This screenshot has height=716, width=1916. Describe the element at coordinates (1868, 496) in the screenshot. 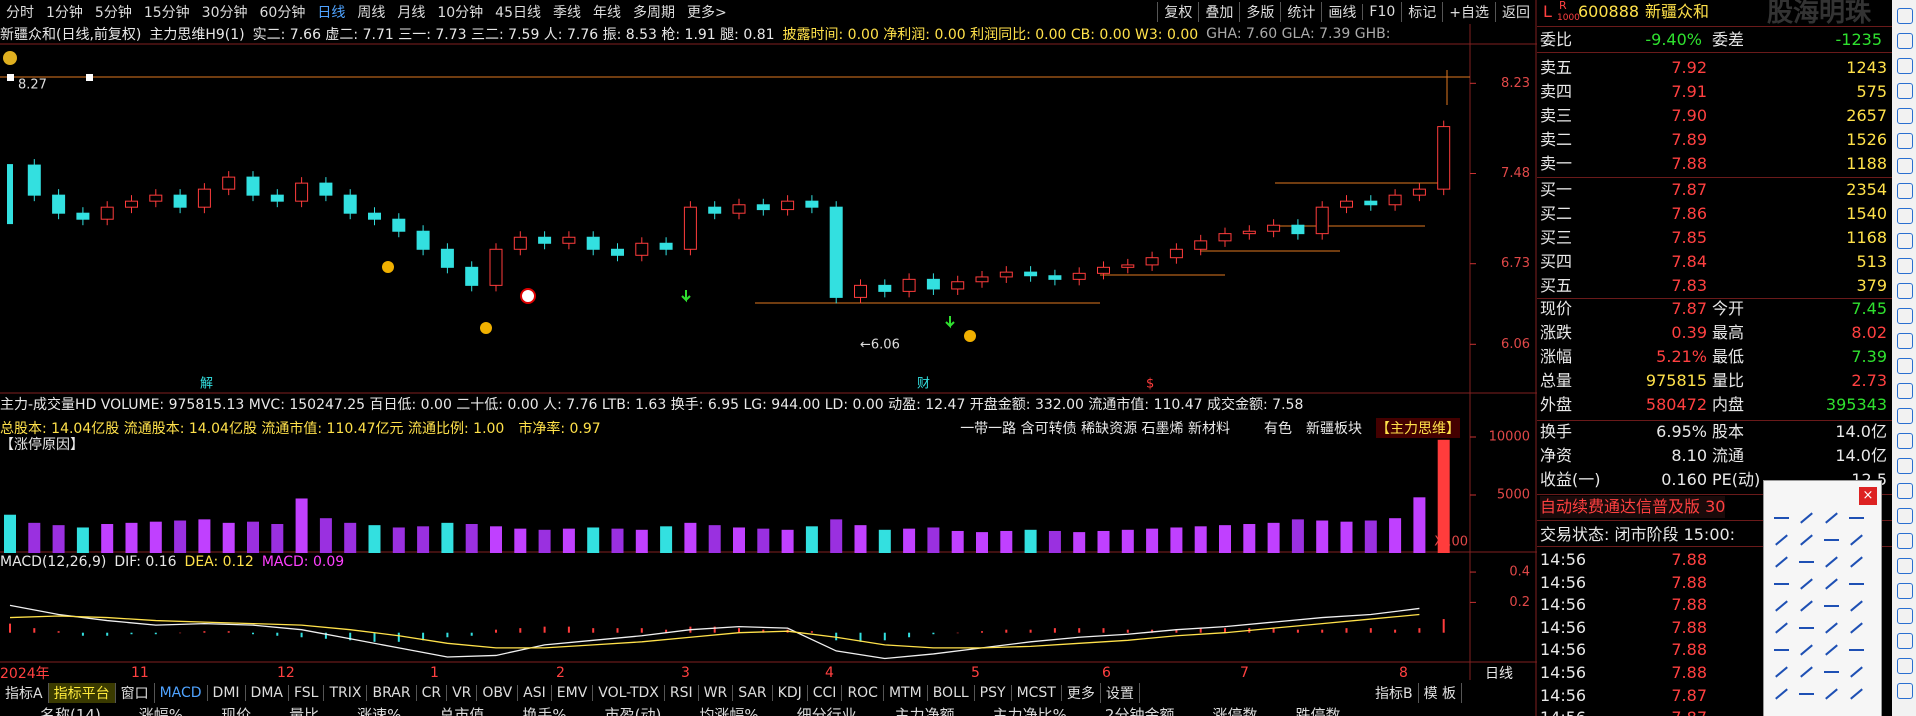

I see `close-button: ×` at that location.